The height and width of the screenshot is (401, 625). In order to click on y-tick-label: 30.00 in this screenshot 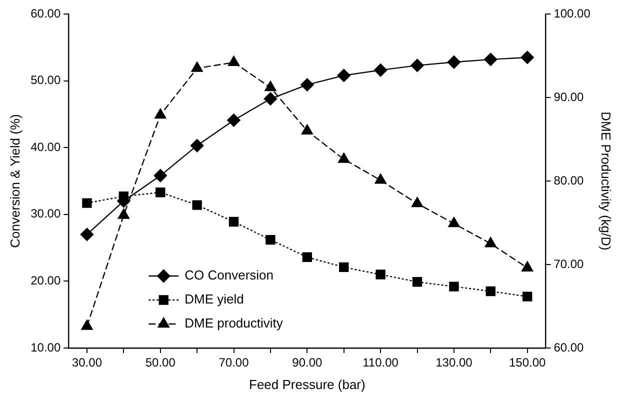, I will do `click(45, 213)`.